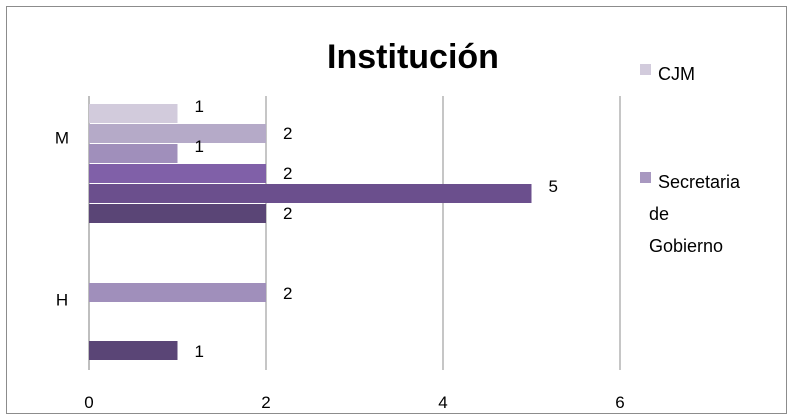  What do you see at coordinates (676, 74) in the screenshot?
I see `legend-label: CJM` at bounding box center [676, 74].